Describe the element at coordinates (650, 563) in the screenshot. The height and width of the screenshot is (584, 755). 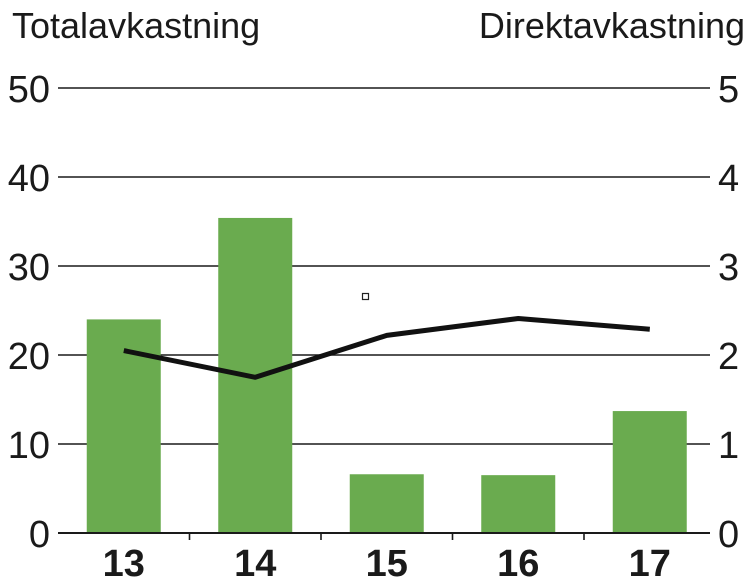
I see `category-label: 17` at that location.